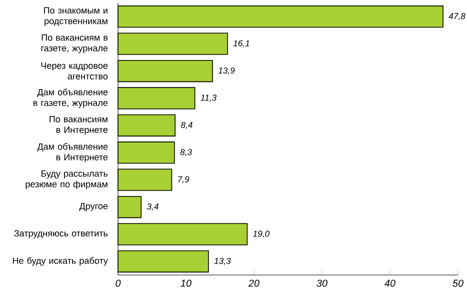 This screenshot has width=467, height=299. Describe the element at coordinates (208, 98) in the screenshot. I see `data-label: 11,3` at that location.